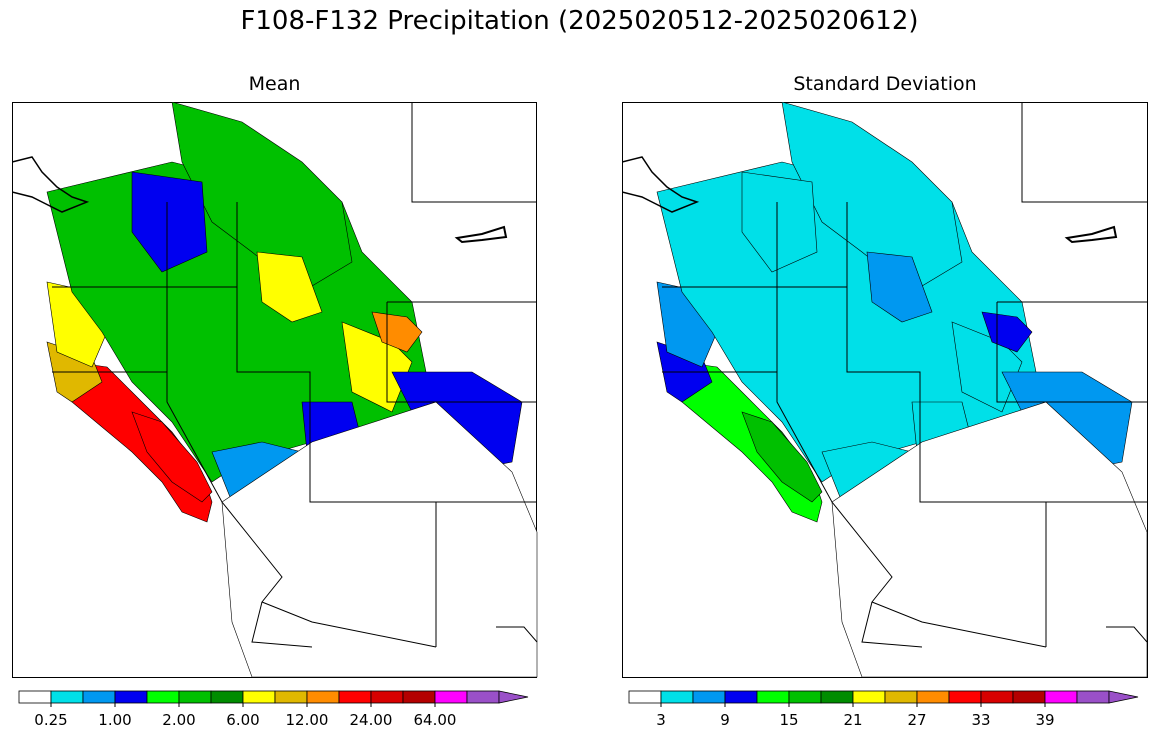 Image resolution: width=1159 pixels, height=741 pixels. I want to click on colorbar-label: 24.00, so click(371, 720).